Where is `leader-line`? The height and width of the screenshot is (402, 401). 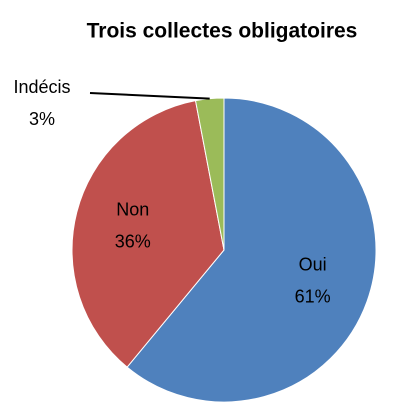
leader-line is located at coordinates (149, 96).